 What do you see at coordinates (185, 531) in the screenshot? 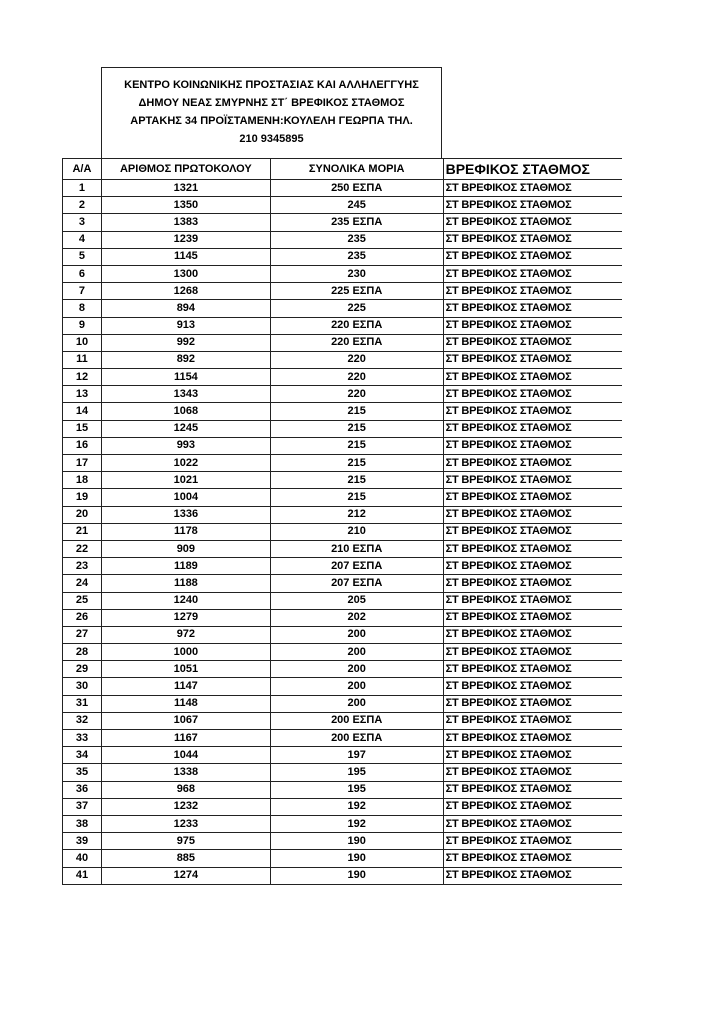
I see `cell-protocol: 1178` at bounding box center [185, 531].